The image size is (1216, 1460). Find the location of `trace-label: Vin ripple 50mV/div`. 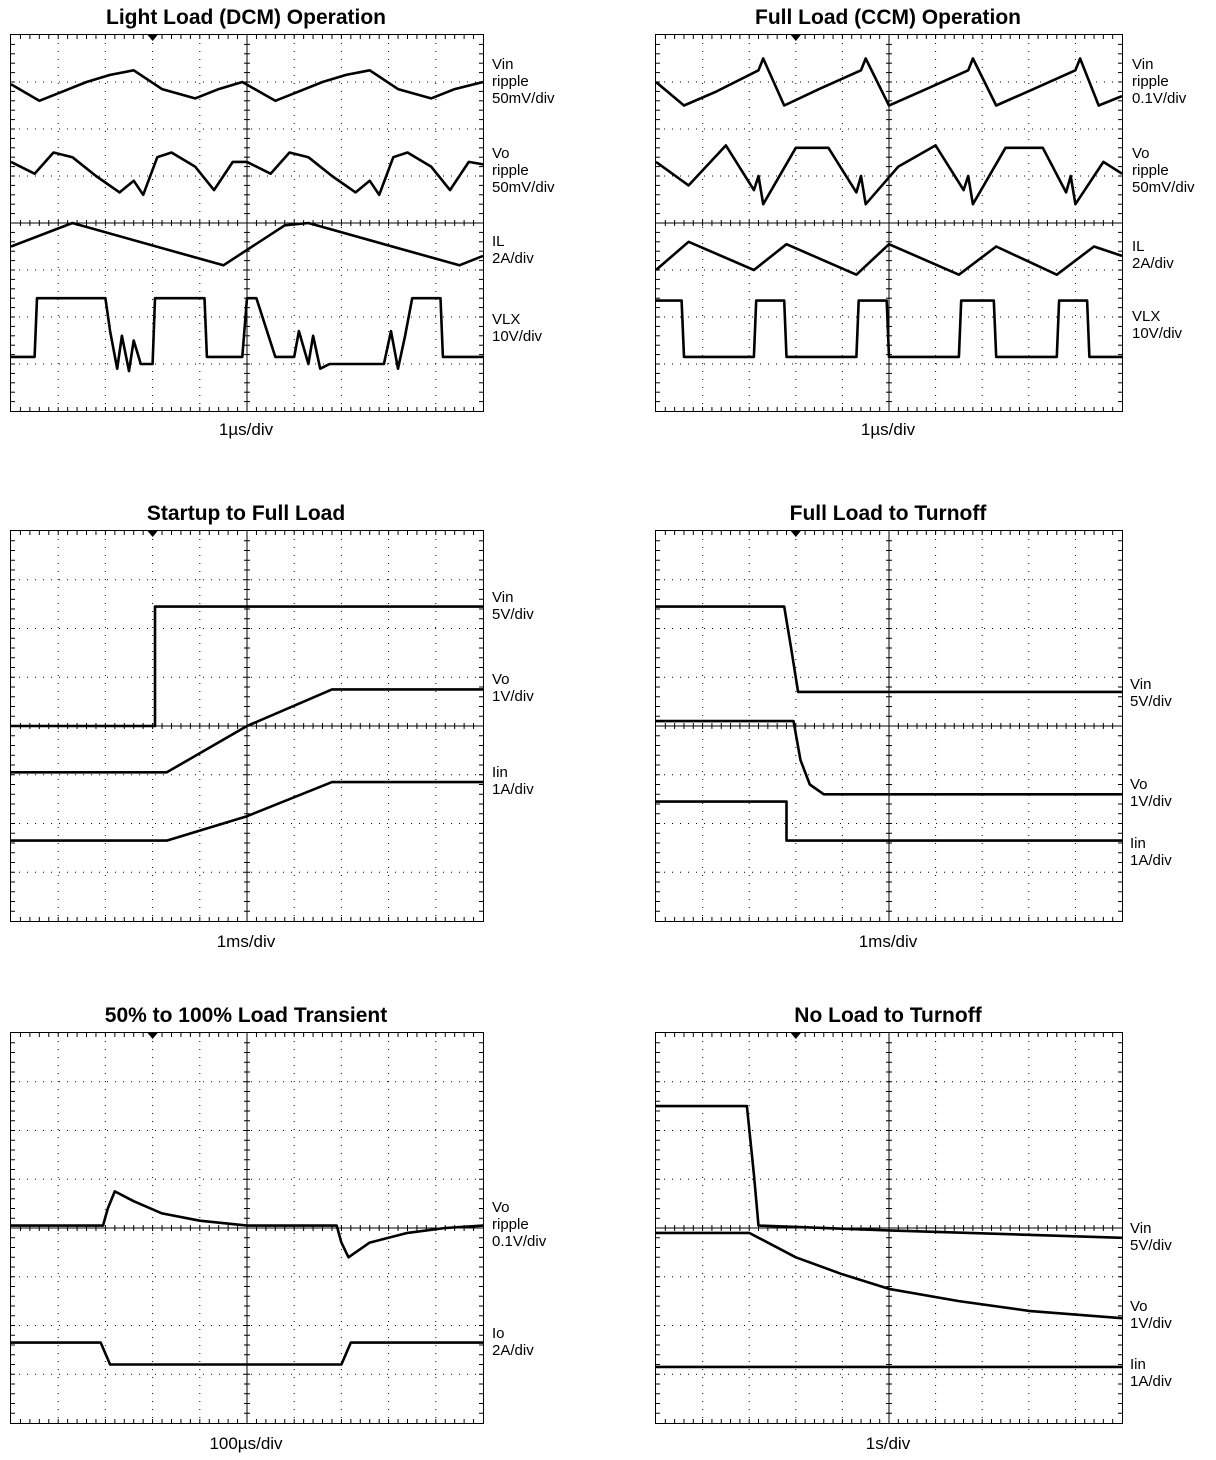

trace-label: Vin ripple 50mV/div is located at coordinates (523, 81).